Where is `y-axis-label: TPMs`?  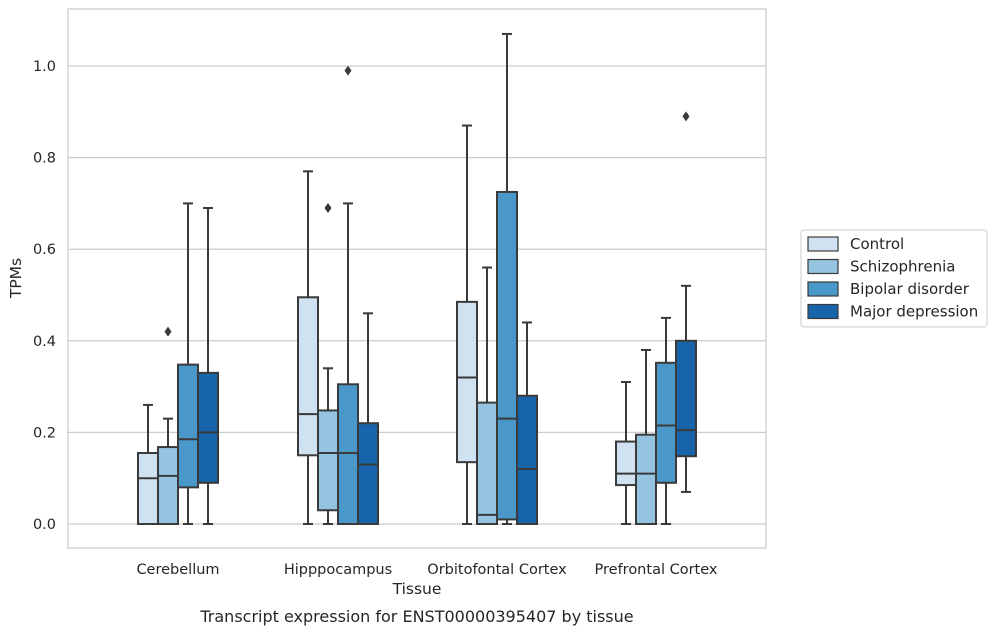 y-axis-label: TPMs is located at coordinates (16, 278).